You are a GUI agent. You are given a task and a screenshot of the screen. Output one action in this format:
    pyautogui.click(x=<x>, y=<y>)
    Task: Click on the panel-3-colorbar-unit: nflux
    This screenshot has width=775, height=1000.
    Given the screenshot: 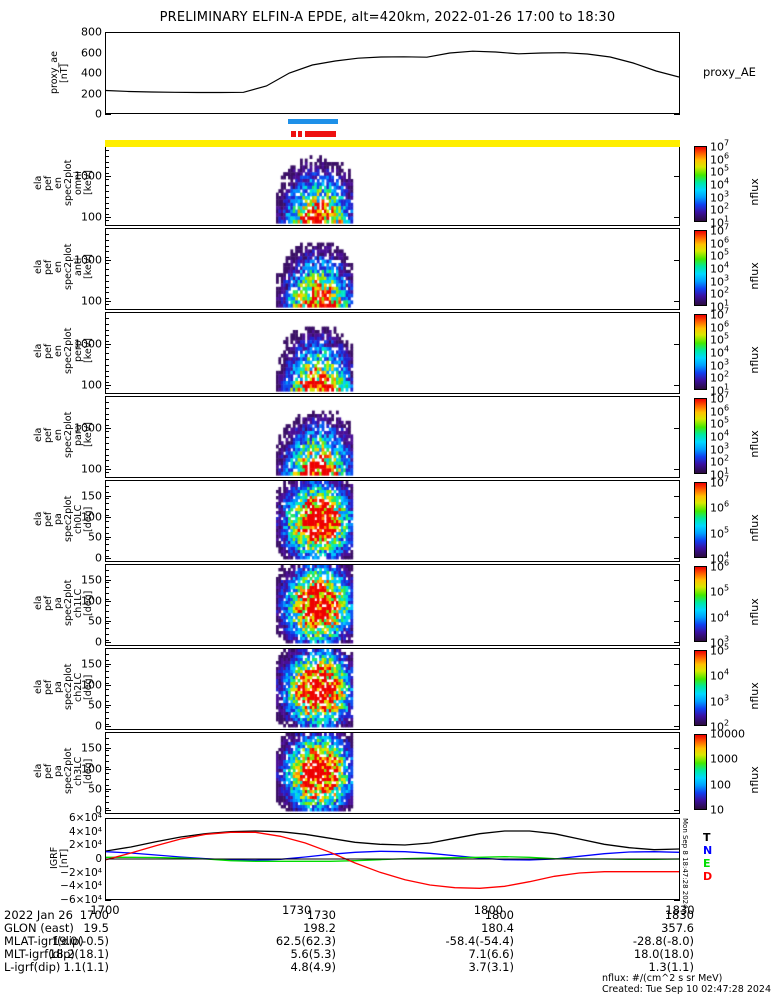 What is the action you would take?
    pyautogui.click(x=754, y=443)
    